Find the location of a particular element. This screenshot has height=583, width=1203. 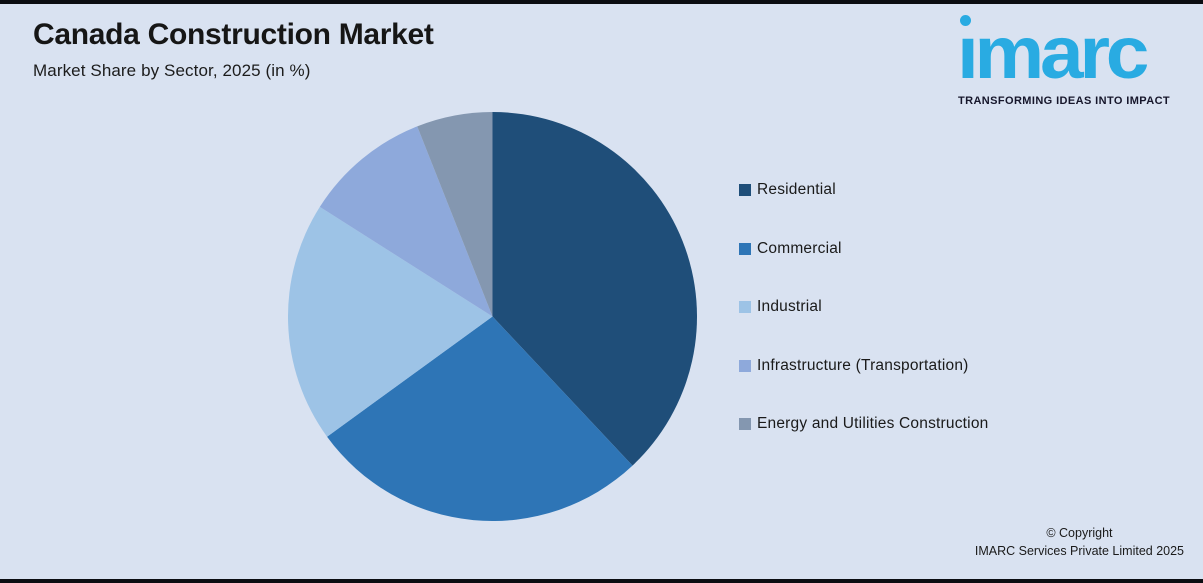

copyright-line2: IMARC Services Private Limited 2025 is located at coordinates (1079, 550).